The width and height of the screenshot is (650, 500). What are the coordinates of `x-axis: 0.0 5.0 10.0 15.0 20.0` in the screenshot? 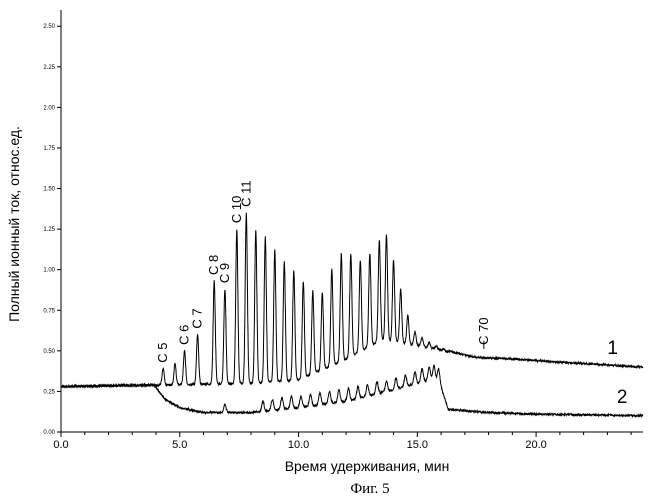 It's located at (348, 441).